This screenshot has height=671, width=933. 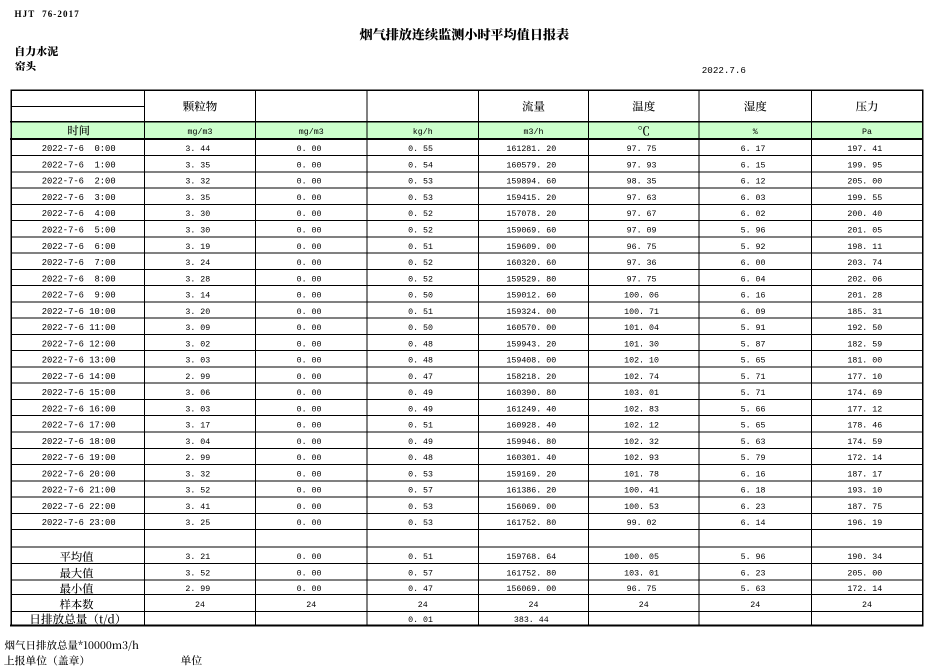 I want to click on svg-text: 192. 50, so click(x=864, y=328).